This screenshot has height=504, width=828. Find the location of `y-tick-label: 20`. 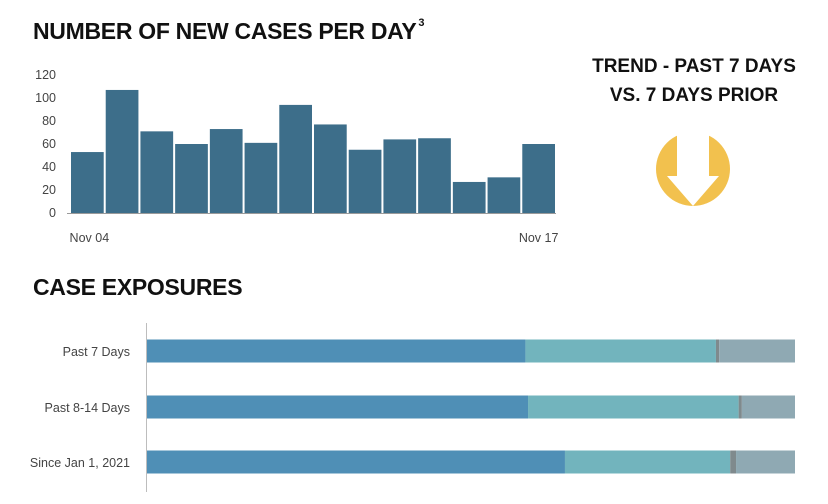

y-tick-label: 20 is located at coordinates (49, 190).